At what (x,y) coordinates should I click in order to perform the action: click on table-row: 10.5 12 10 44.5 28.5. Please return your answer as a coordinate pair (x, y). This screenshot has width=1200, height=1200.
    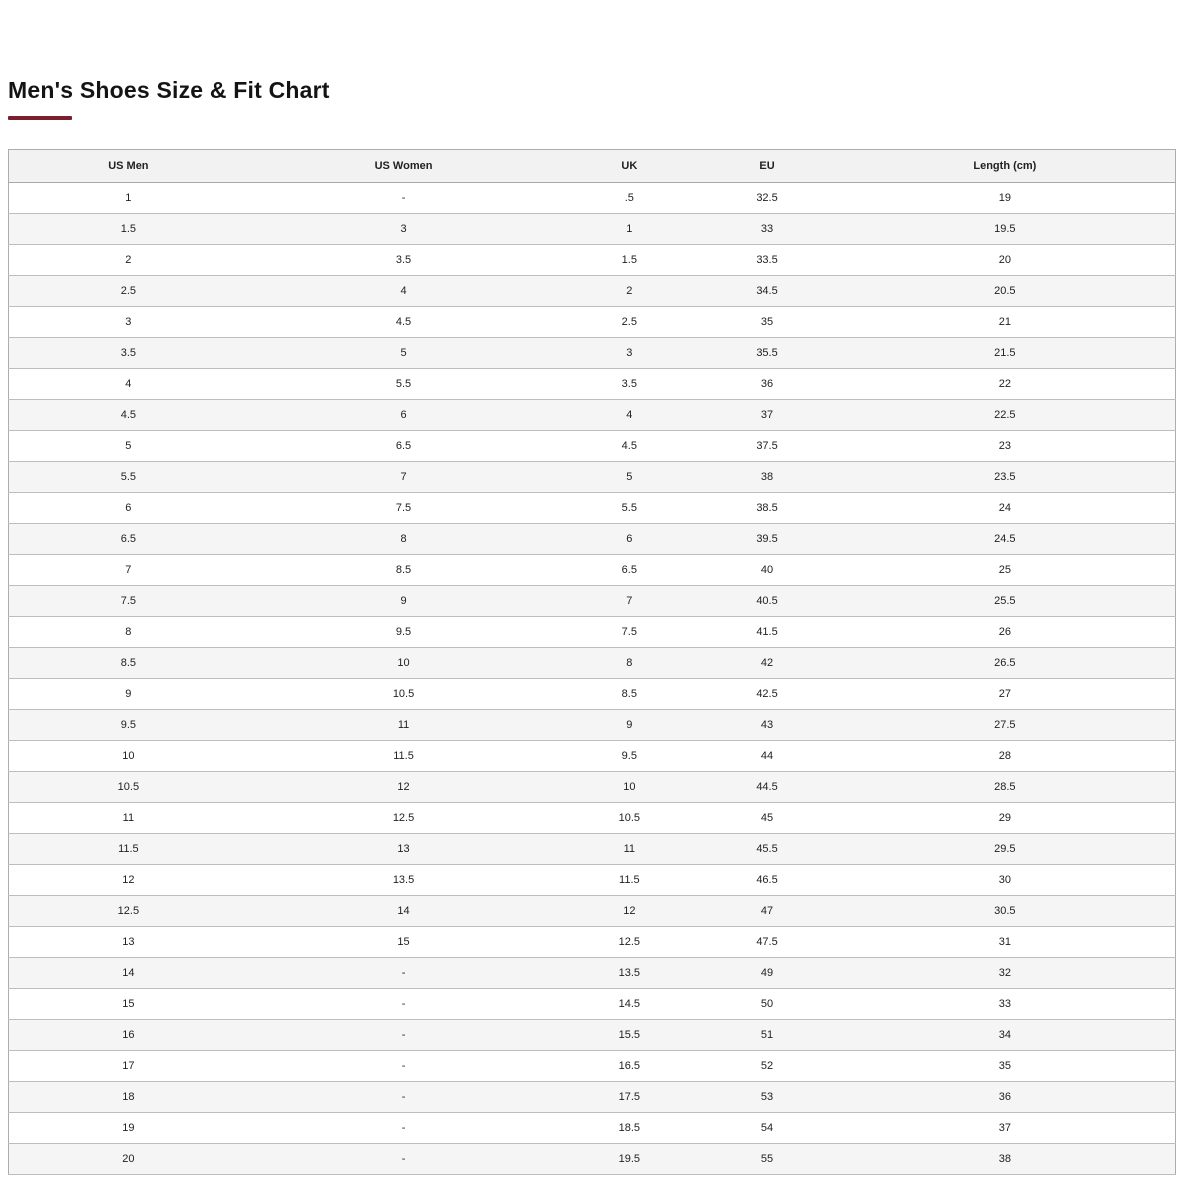
    Looking at the image, I should click on (592, 787).